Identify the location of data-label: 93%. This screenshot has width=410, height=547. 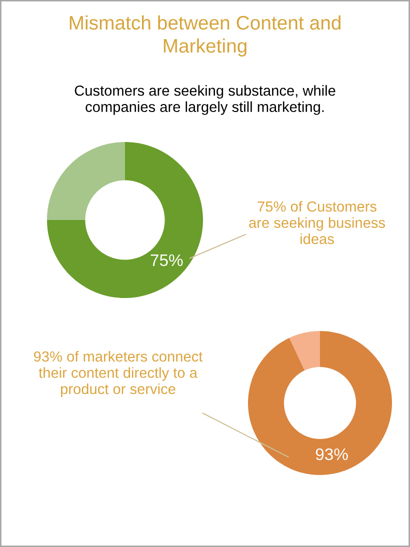
(332, 454).